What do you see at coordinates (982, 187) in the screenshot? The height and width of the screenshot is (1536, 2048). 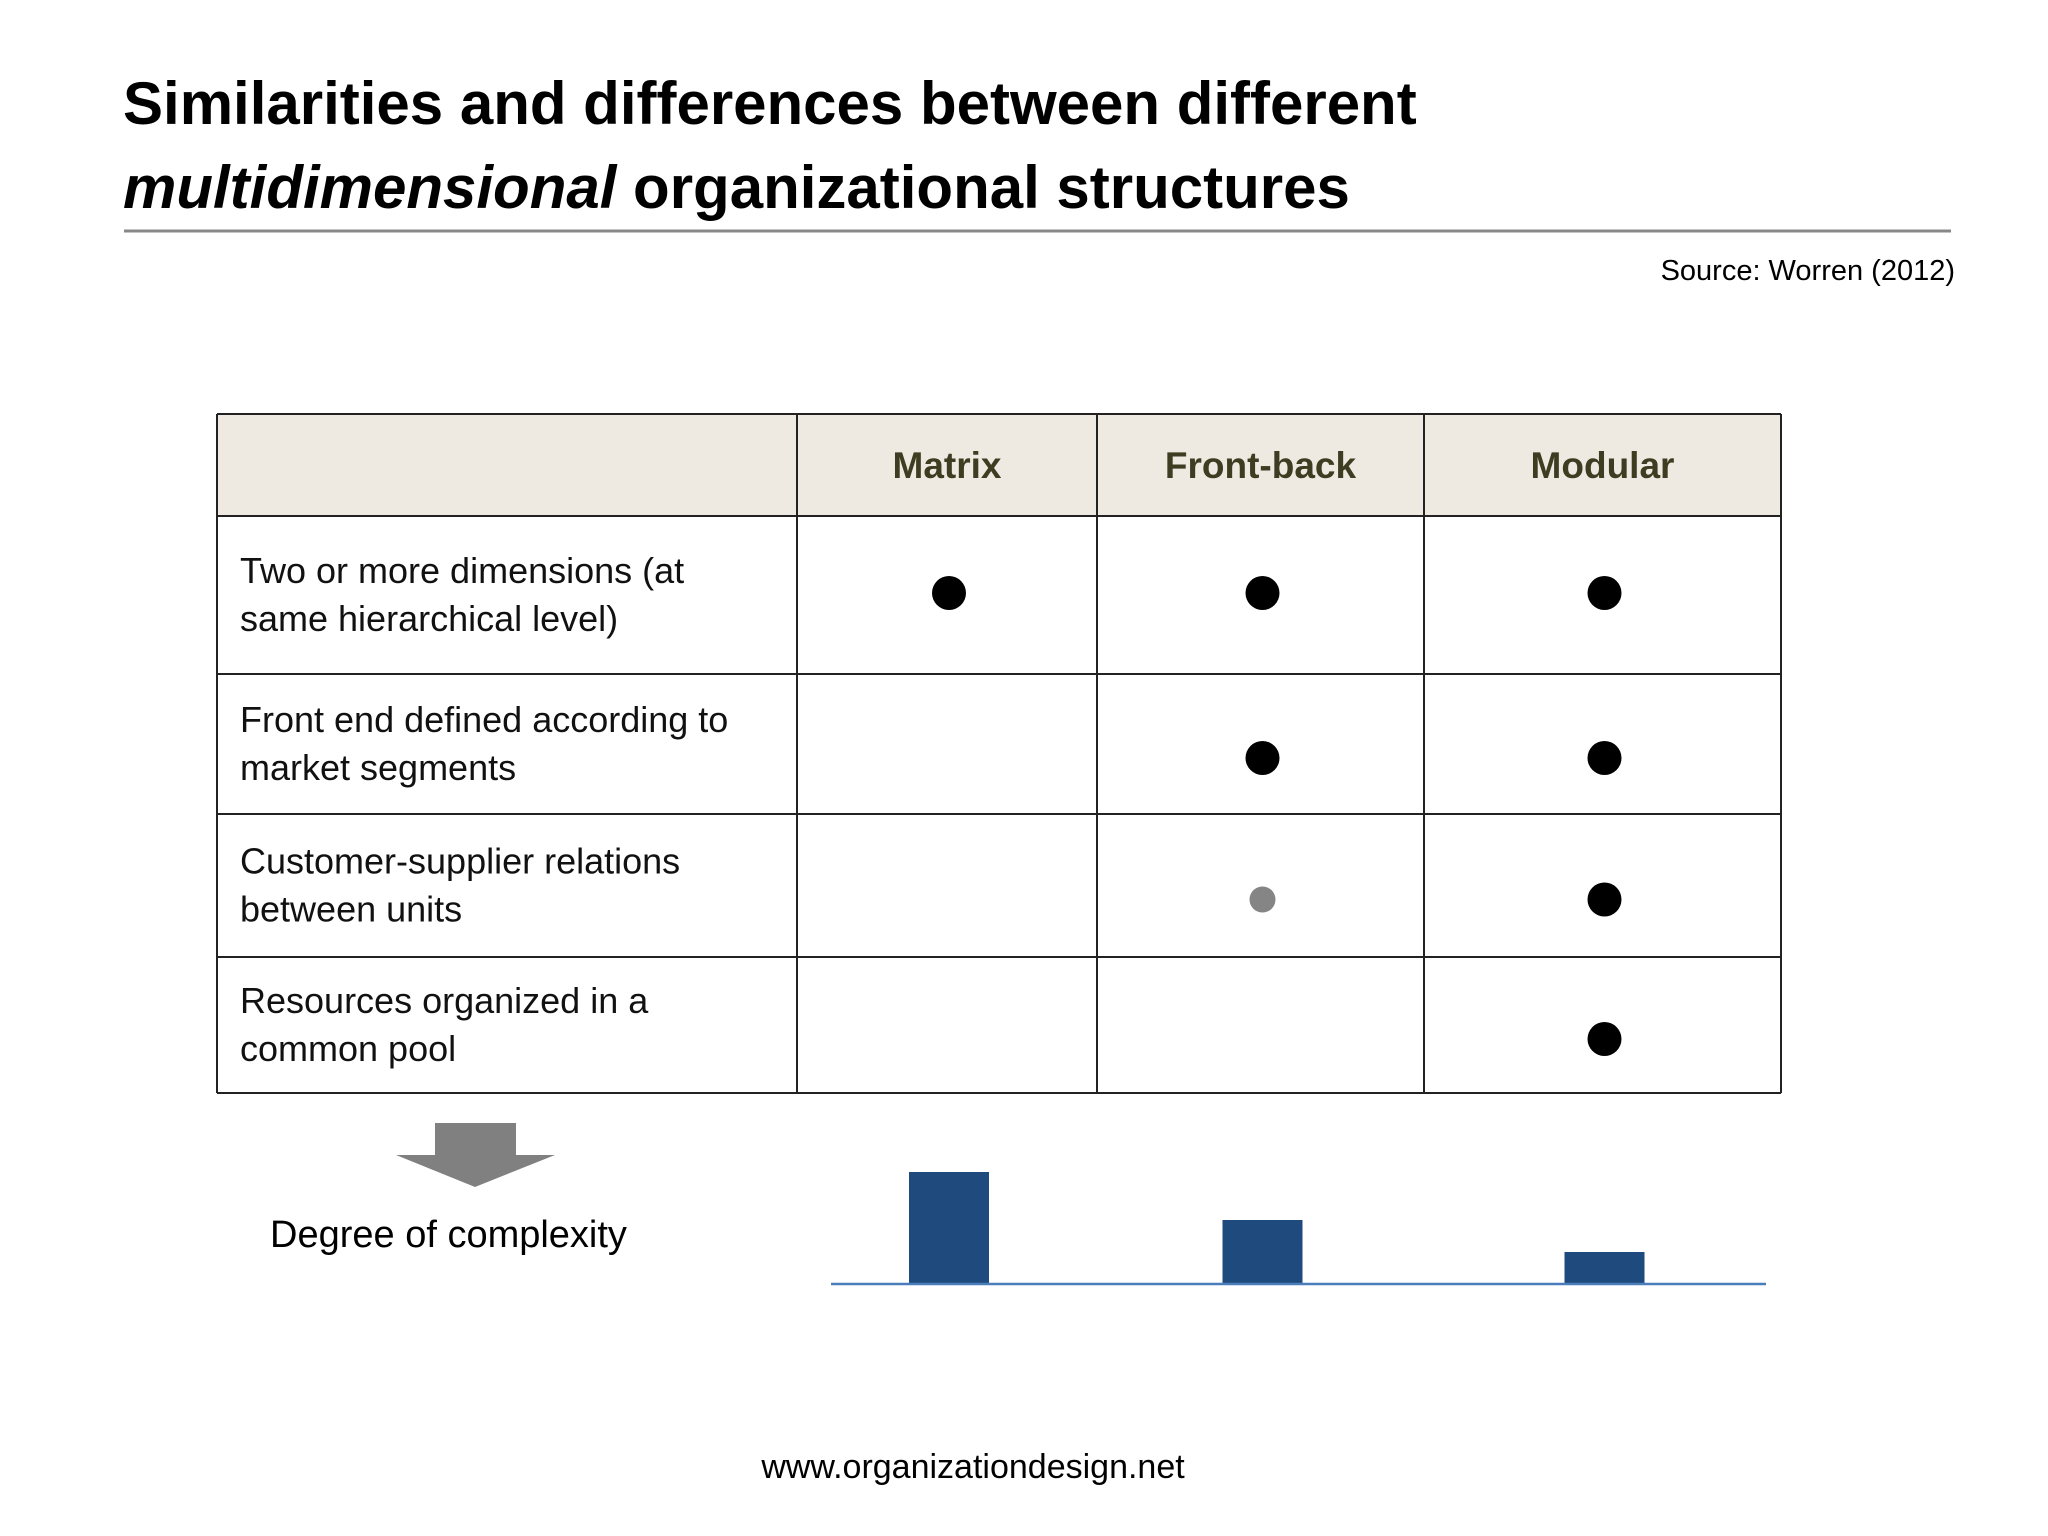 I see `title-rest: organizational structures` at bounding box center [982, 187].